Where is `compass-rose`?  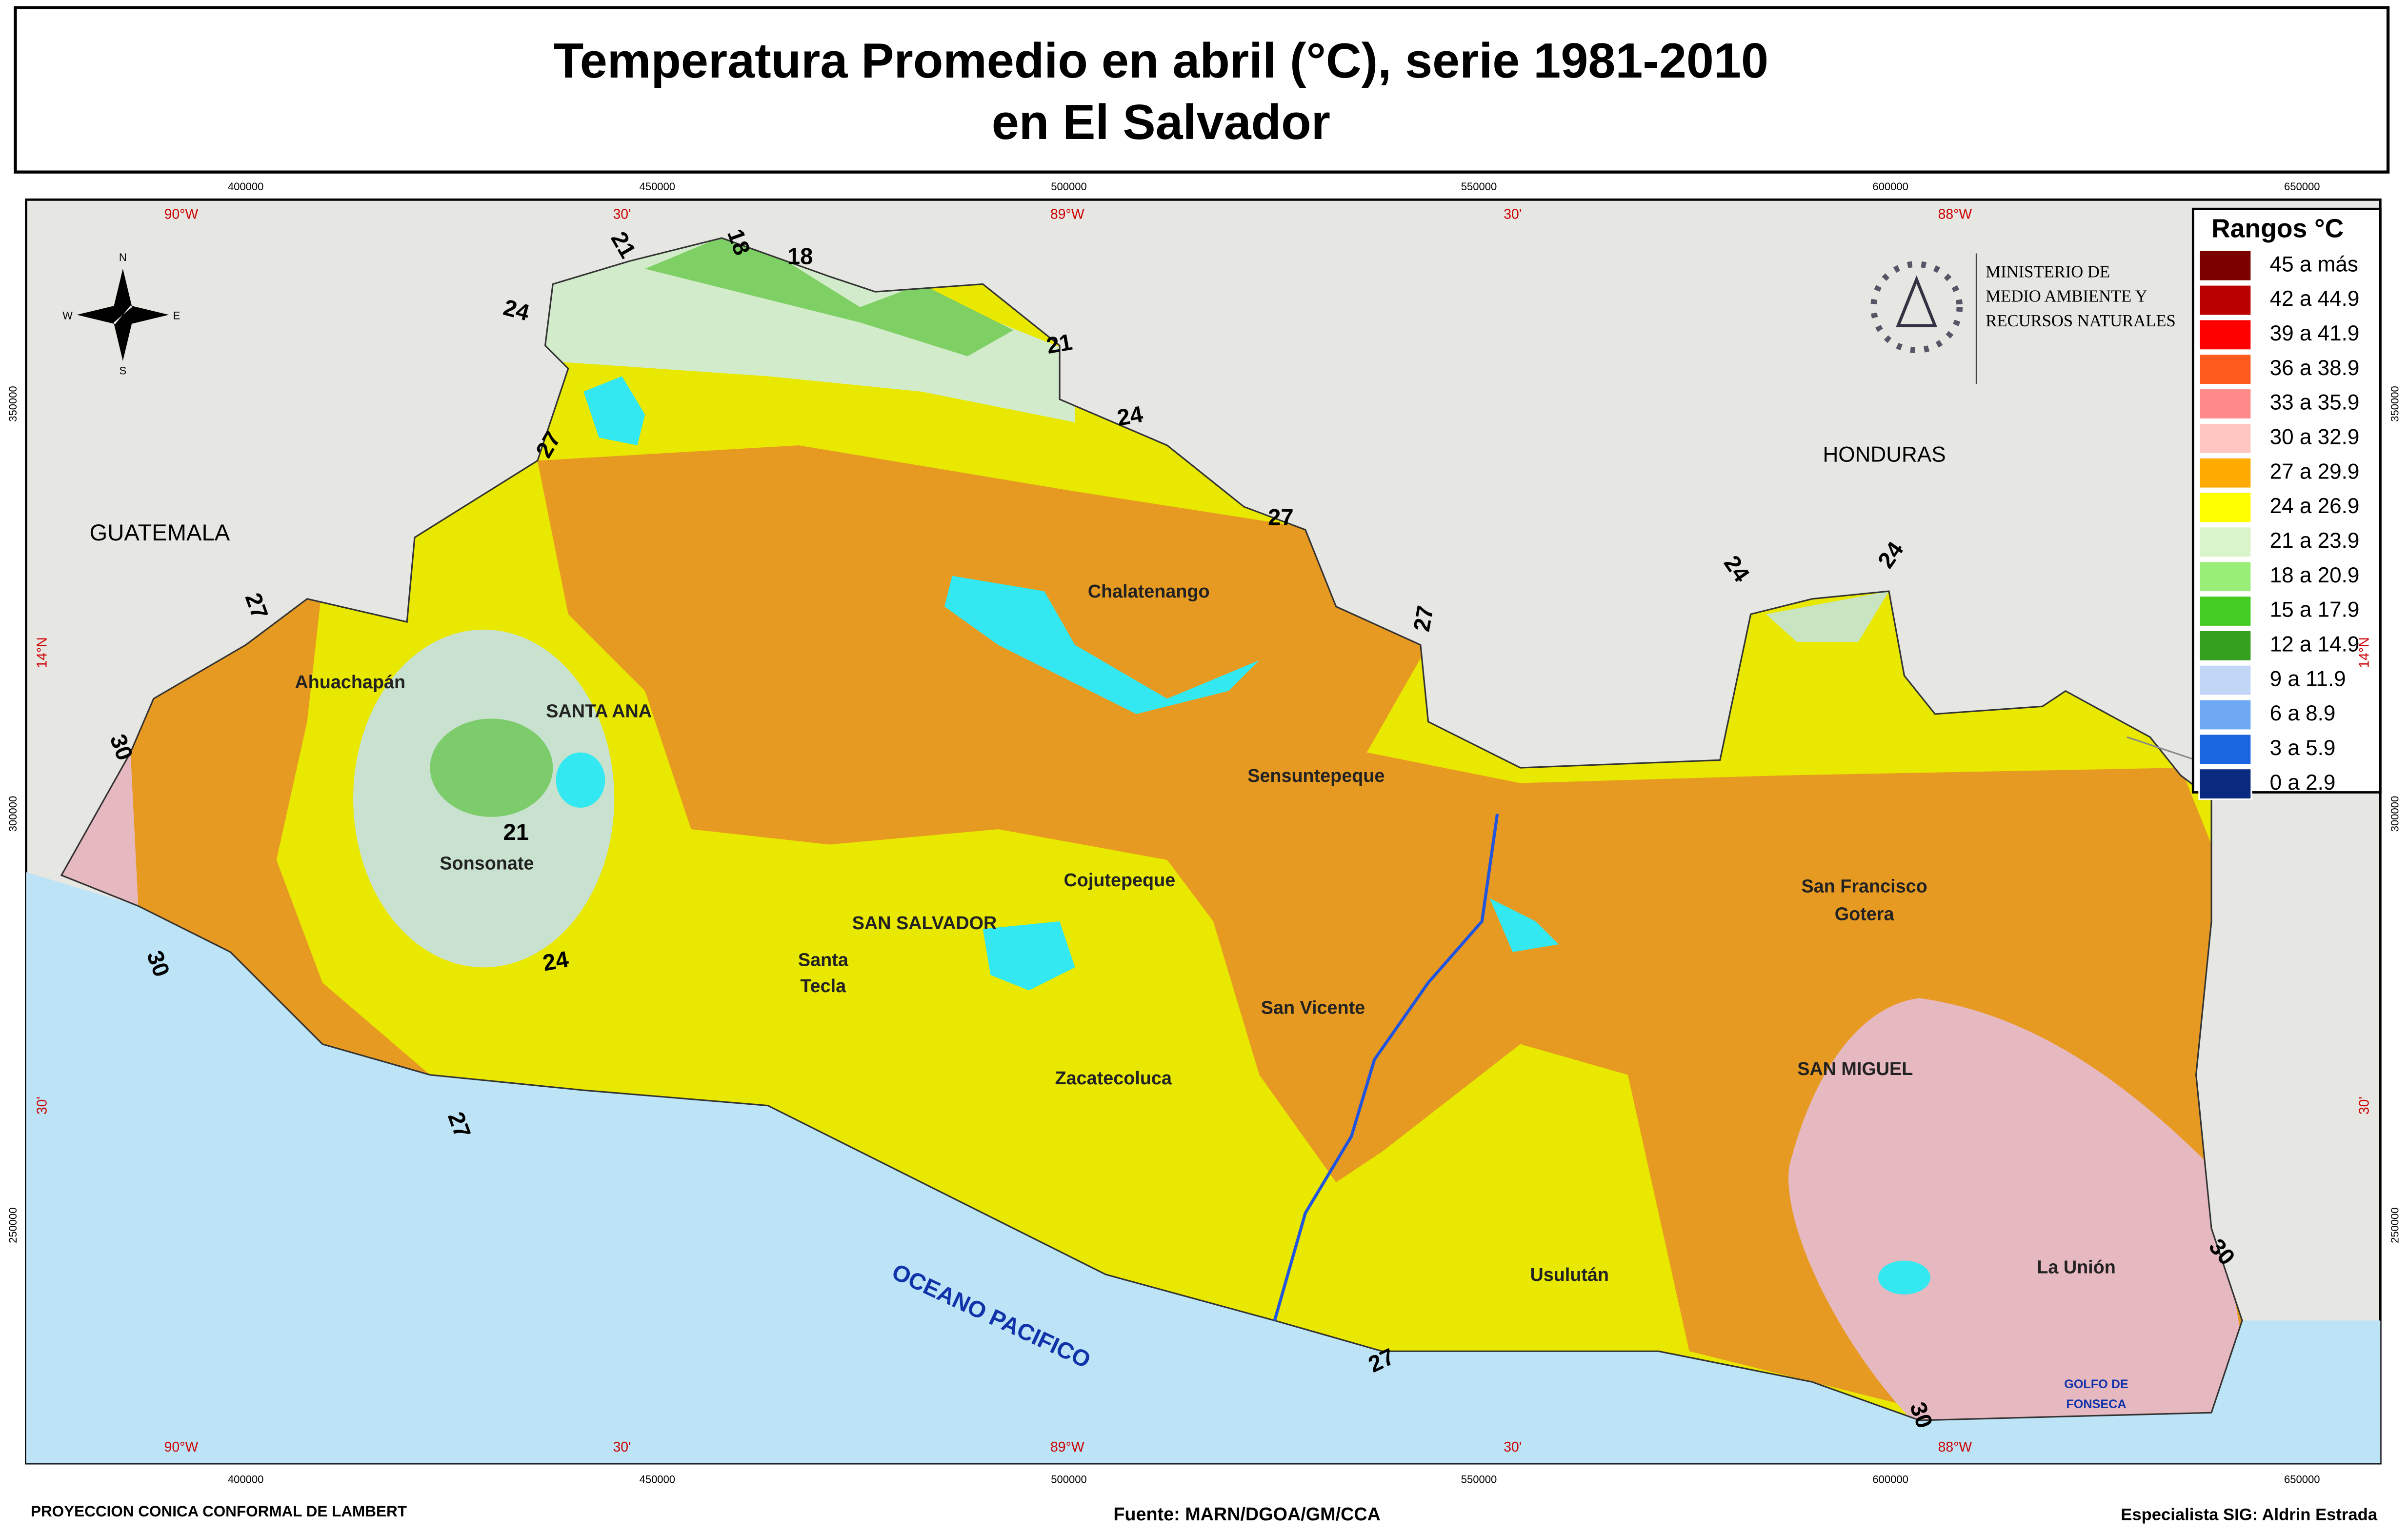 compass-rose is located at coordinates (123, 314).